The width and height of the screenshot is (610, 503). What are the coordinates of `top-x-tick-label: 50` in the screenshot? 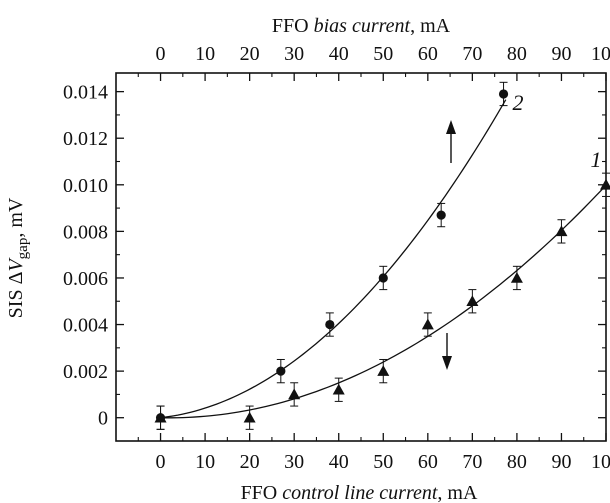 It's located at (383, 54).